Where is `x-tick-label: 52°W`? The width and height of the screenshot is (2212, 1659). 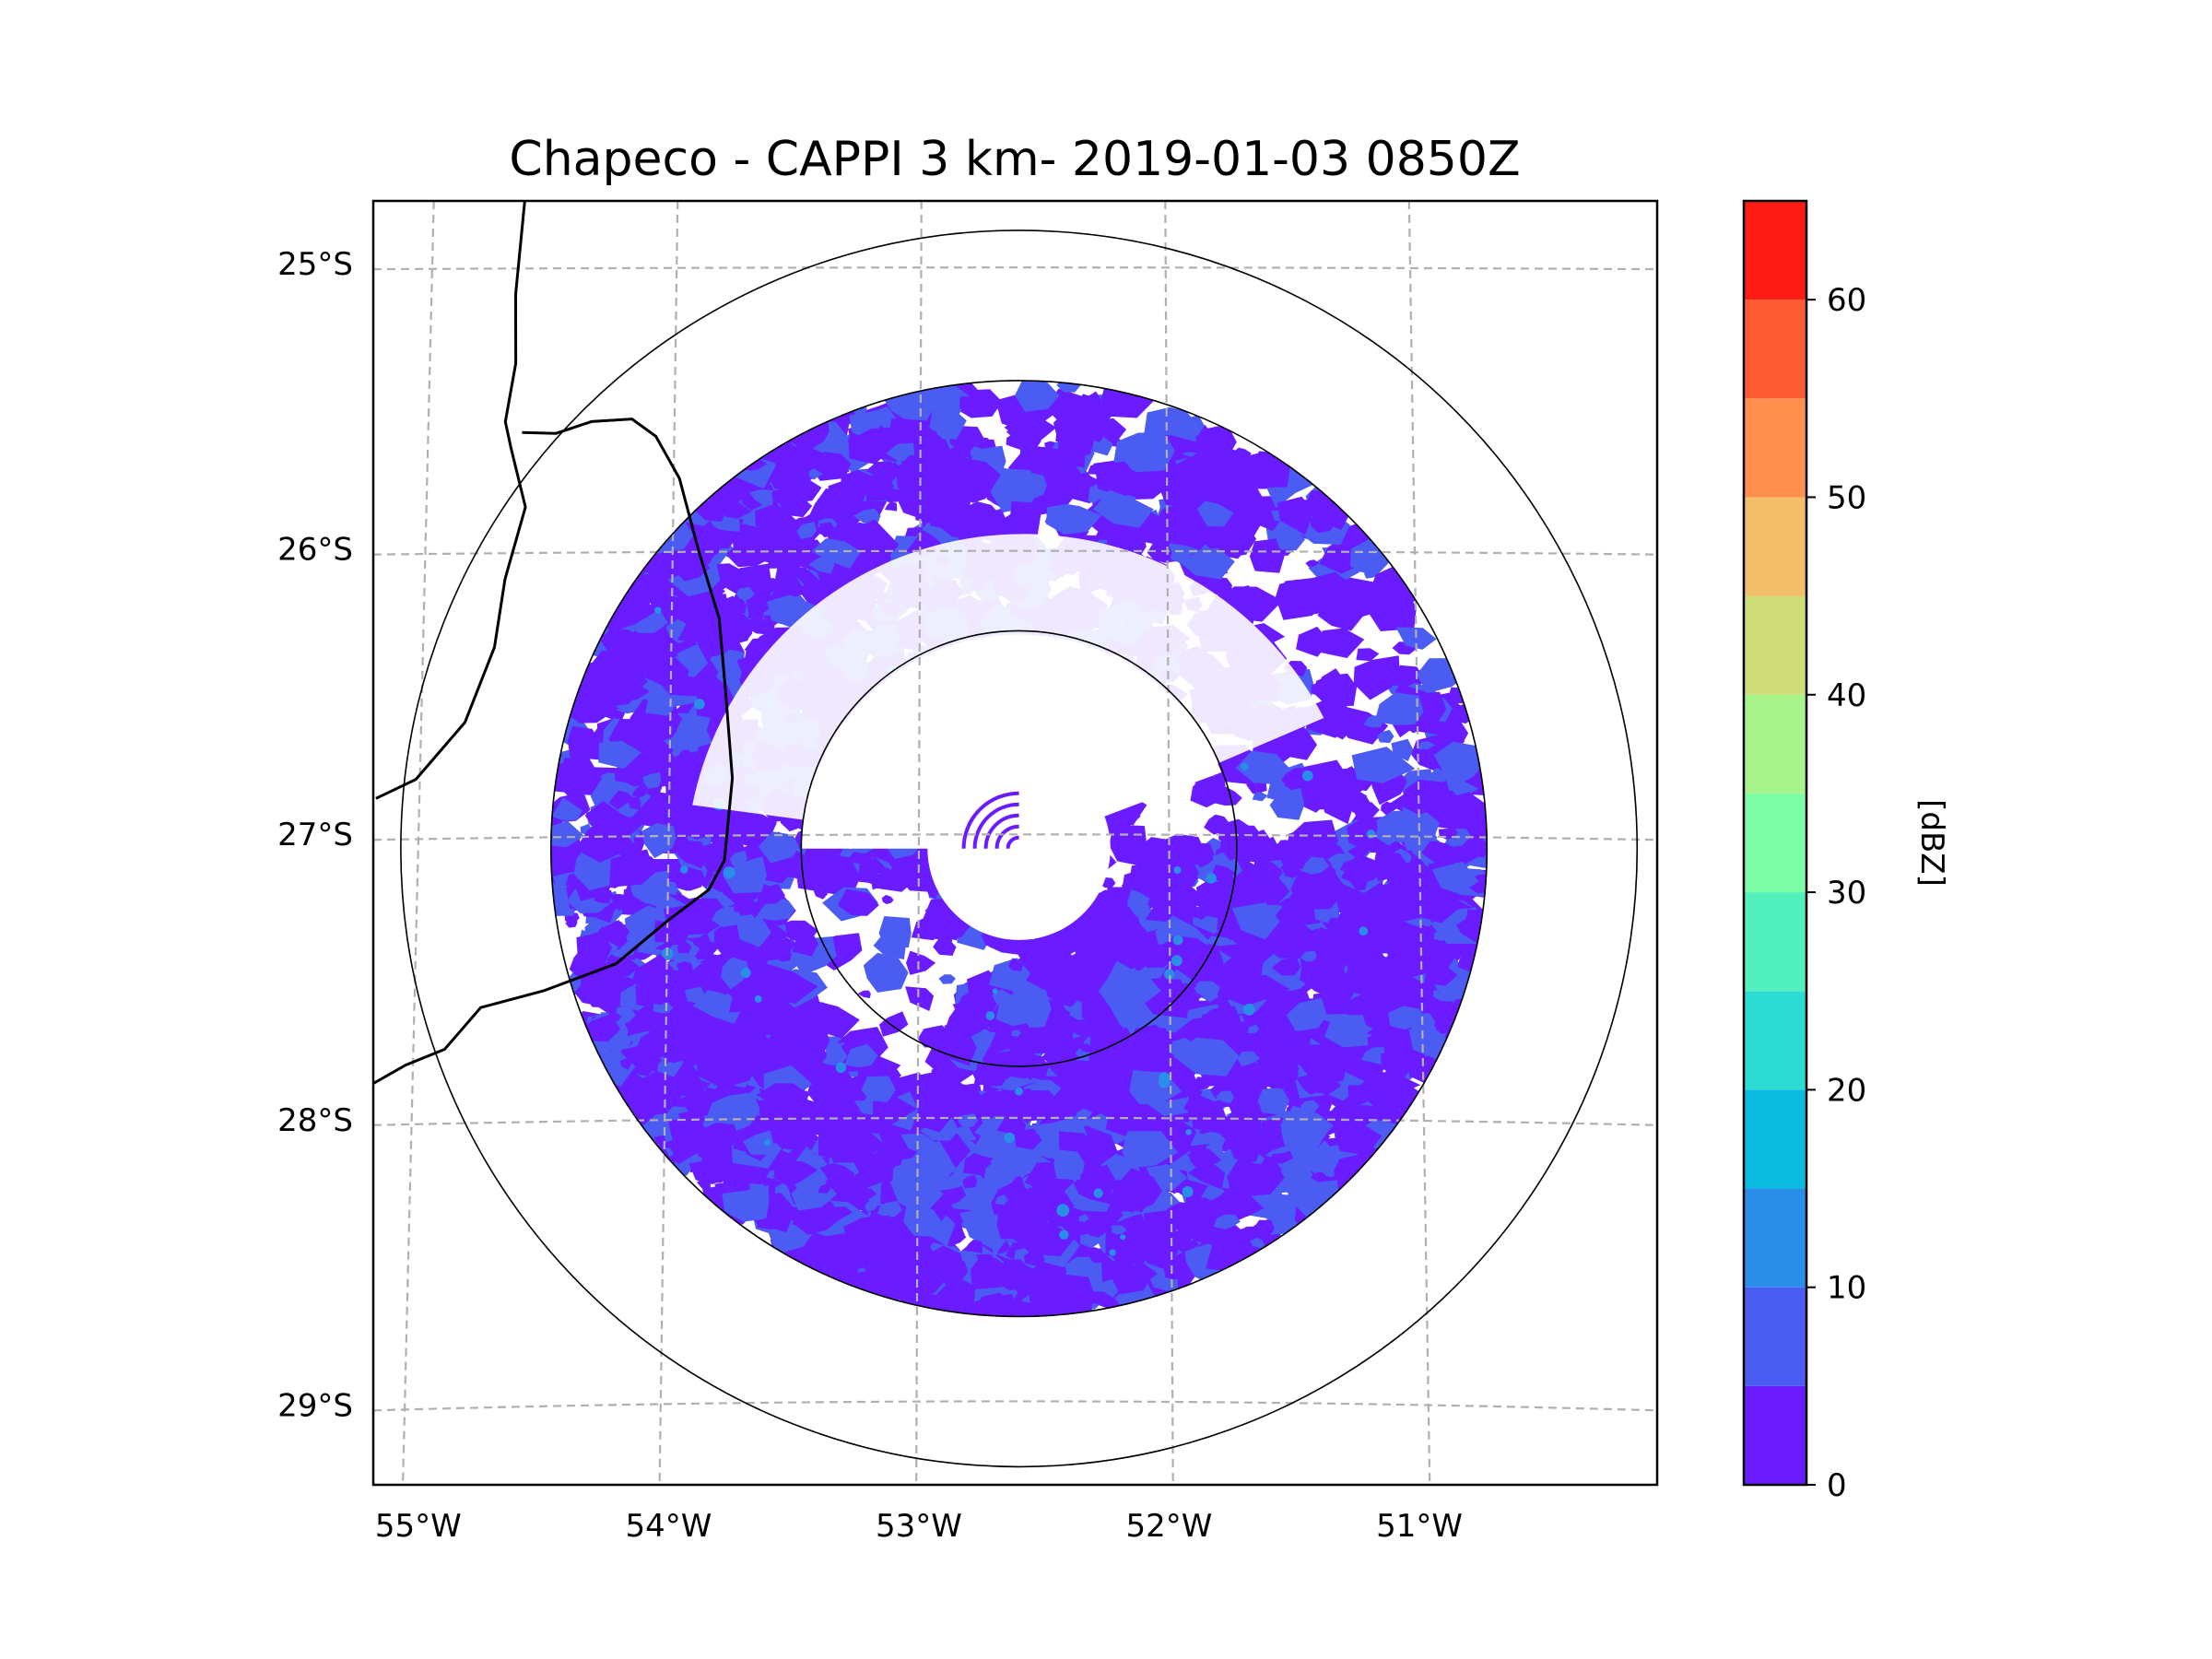
x-tick-label: 52°W is located at coordinates (1169, 1526).